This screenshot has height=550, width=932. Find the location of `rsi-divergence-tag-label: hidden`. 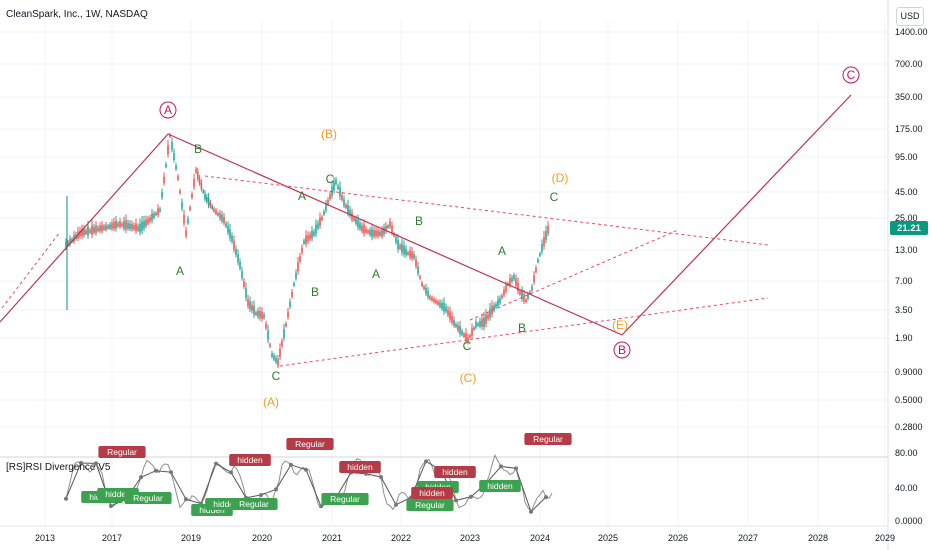

rsi-divergence-tag-label: hidden is located at coordinates (432, 493).